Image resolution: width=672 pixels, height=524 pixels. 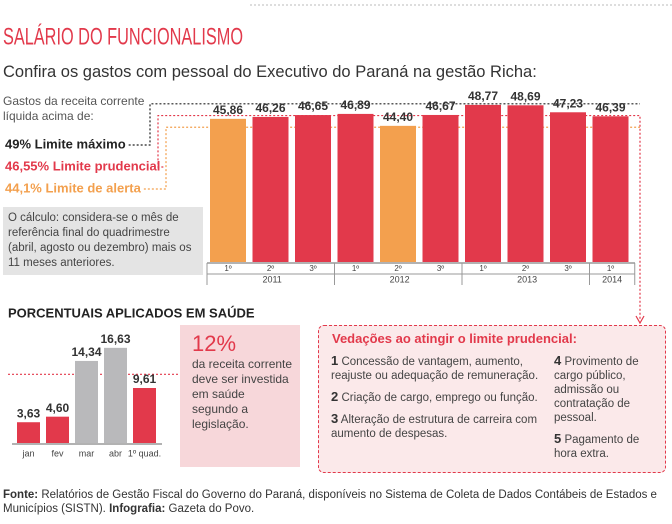 I want to click on reference-line, so click(x=384, y=124).